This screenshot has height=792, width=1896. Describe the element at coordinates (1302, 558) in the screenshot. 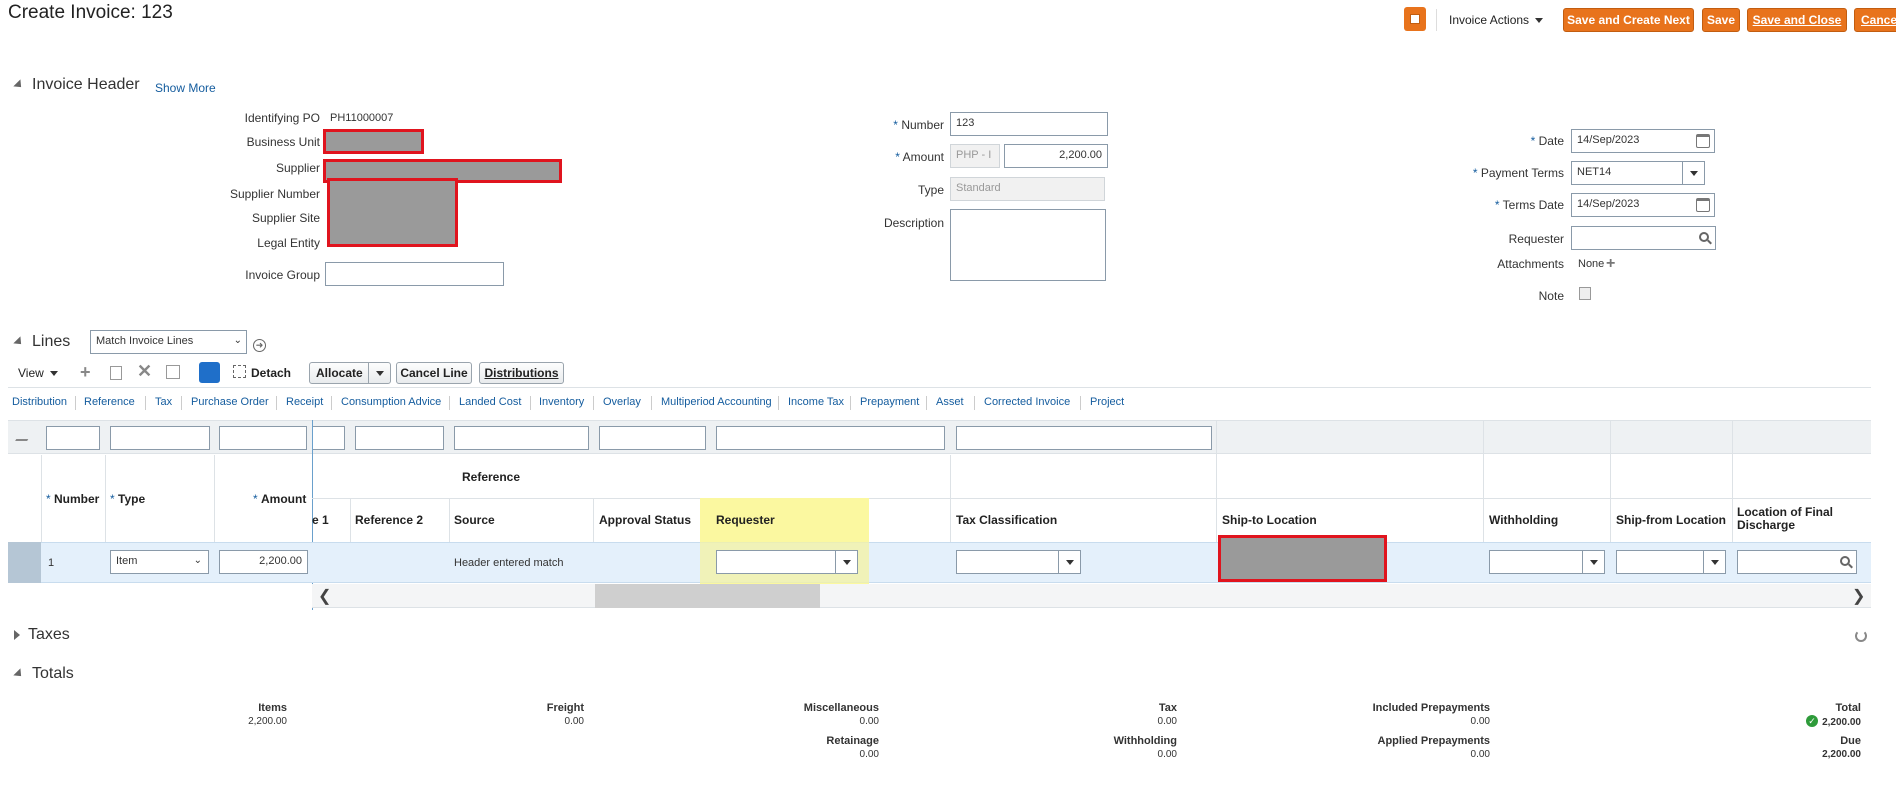

I see `ship-to-location-redacted` at that location.